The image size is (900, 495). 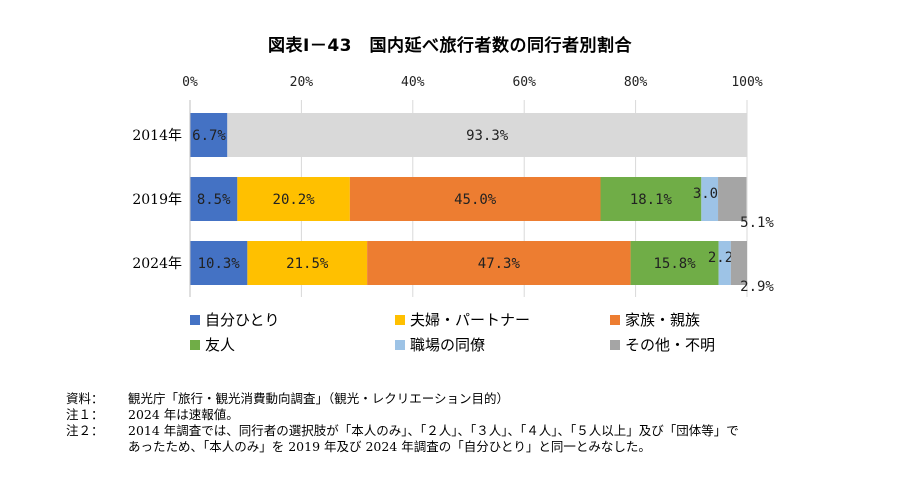 I want to click on data-label: 21.5%, so click(x=307, y=264).